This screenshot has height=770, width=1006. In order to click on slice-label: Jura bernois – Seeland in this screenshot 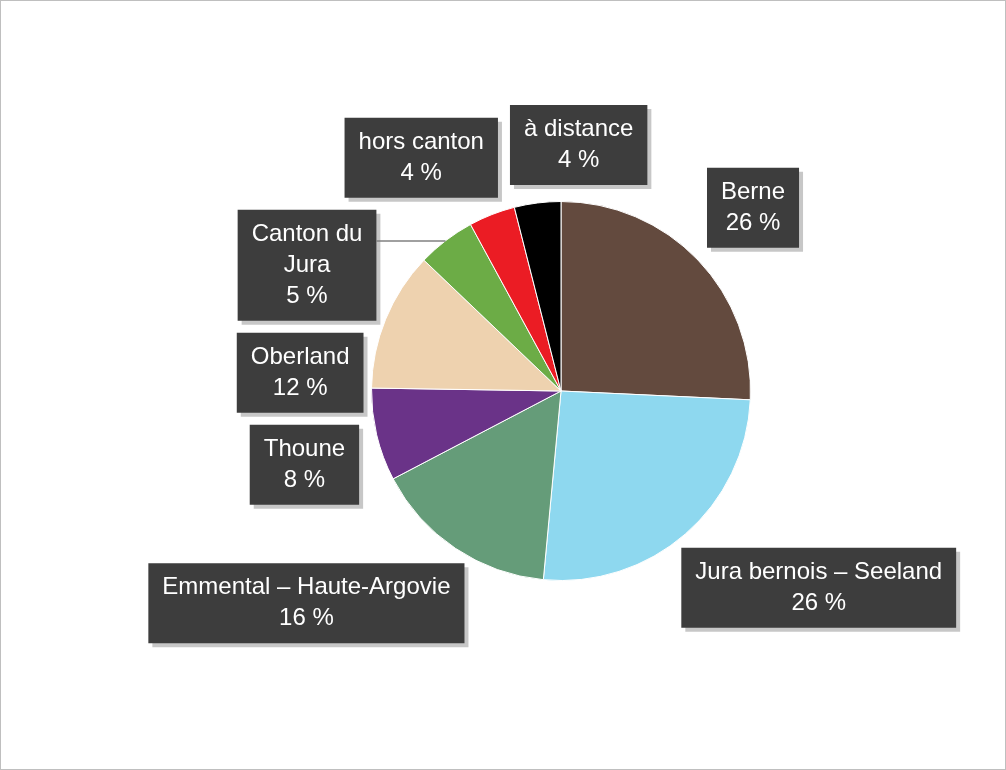, I will do `click(819, 570)`.